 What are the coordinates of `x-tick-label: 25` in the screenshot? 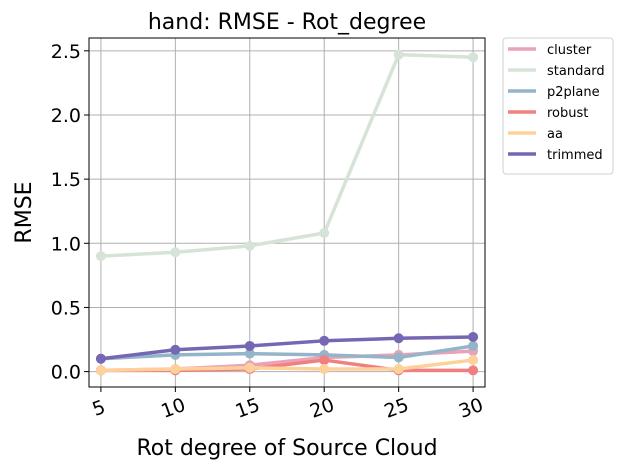 It's located at (396, 408).